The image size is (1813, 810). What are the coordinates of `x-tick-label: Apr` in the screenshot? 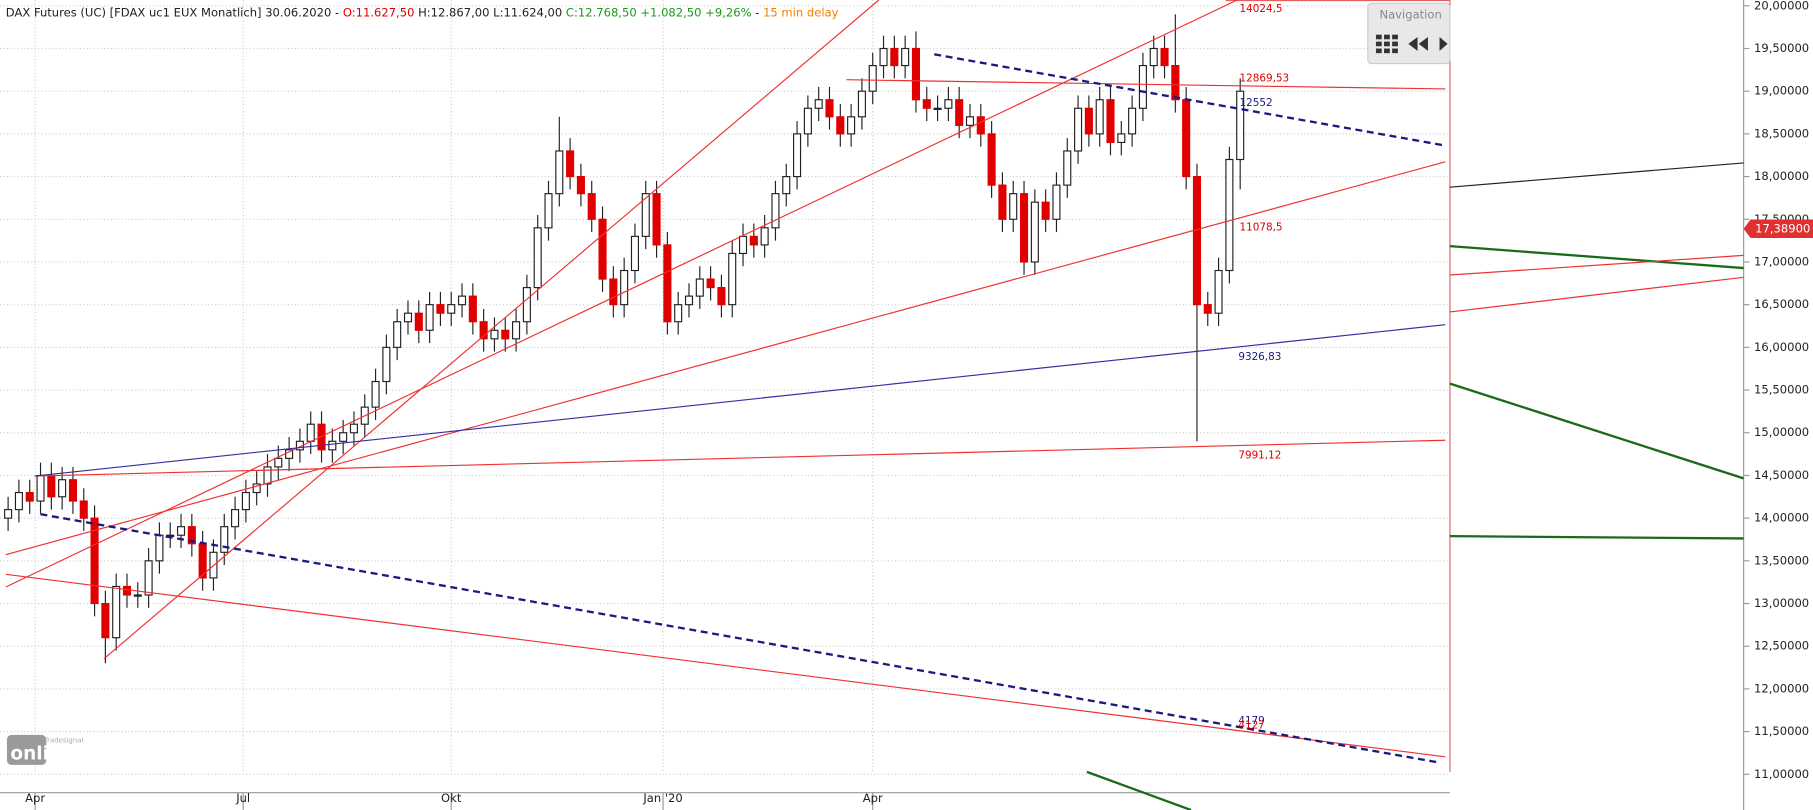 It's located at (35, 798).